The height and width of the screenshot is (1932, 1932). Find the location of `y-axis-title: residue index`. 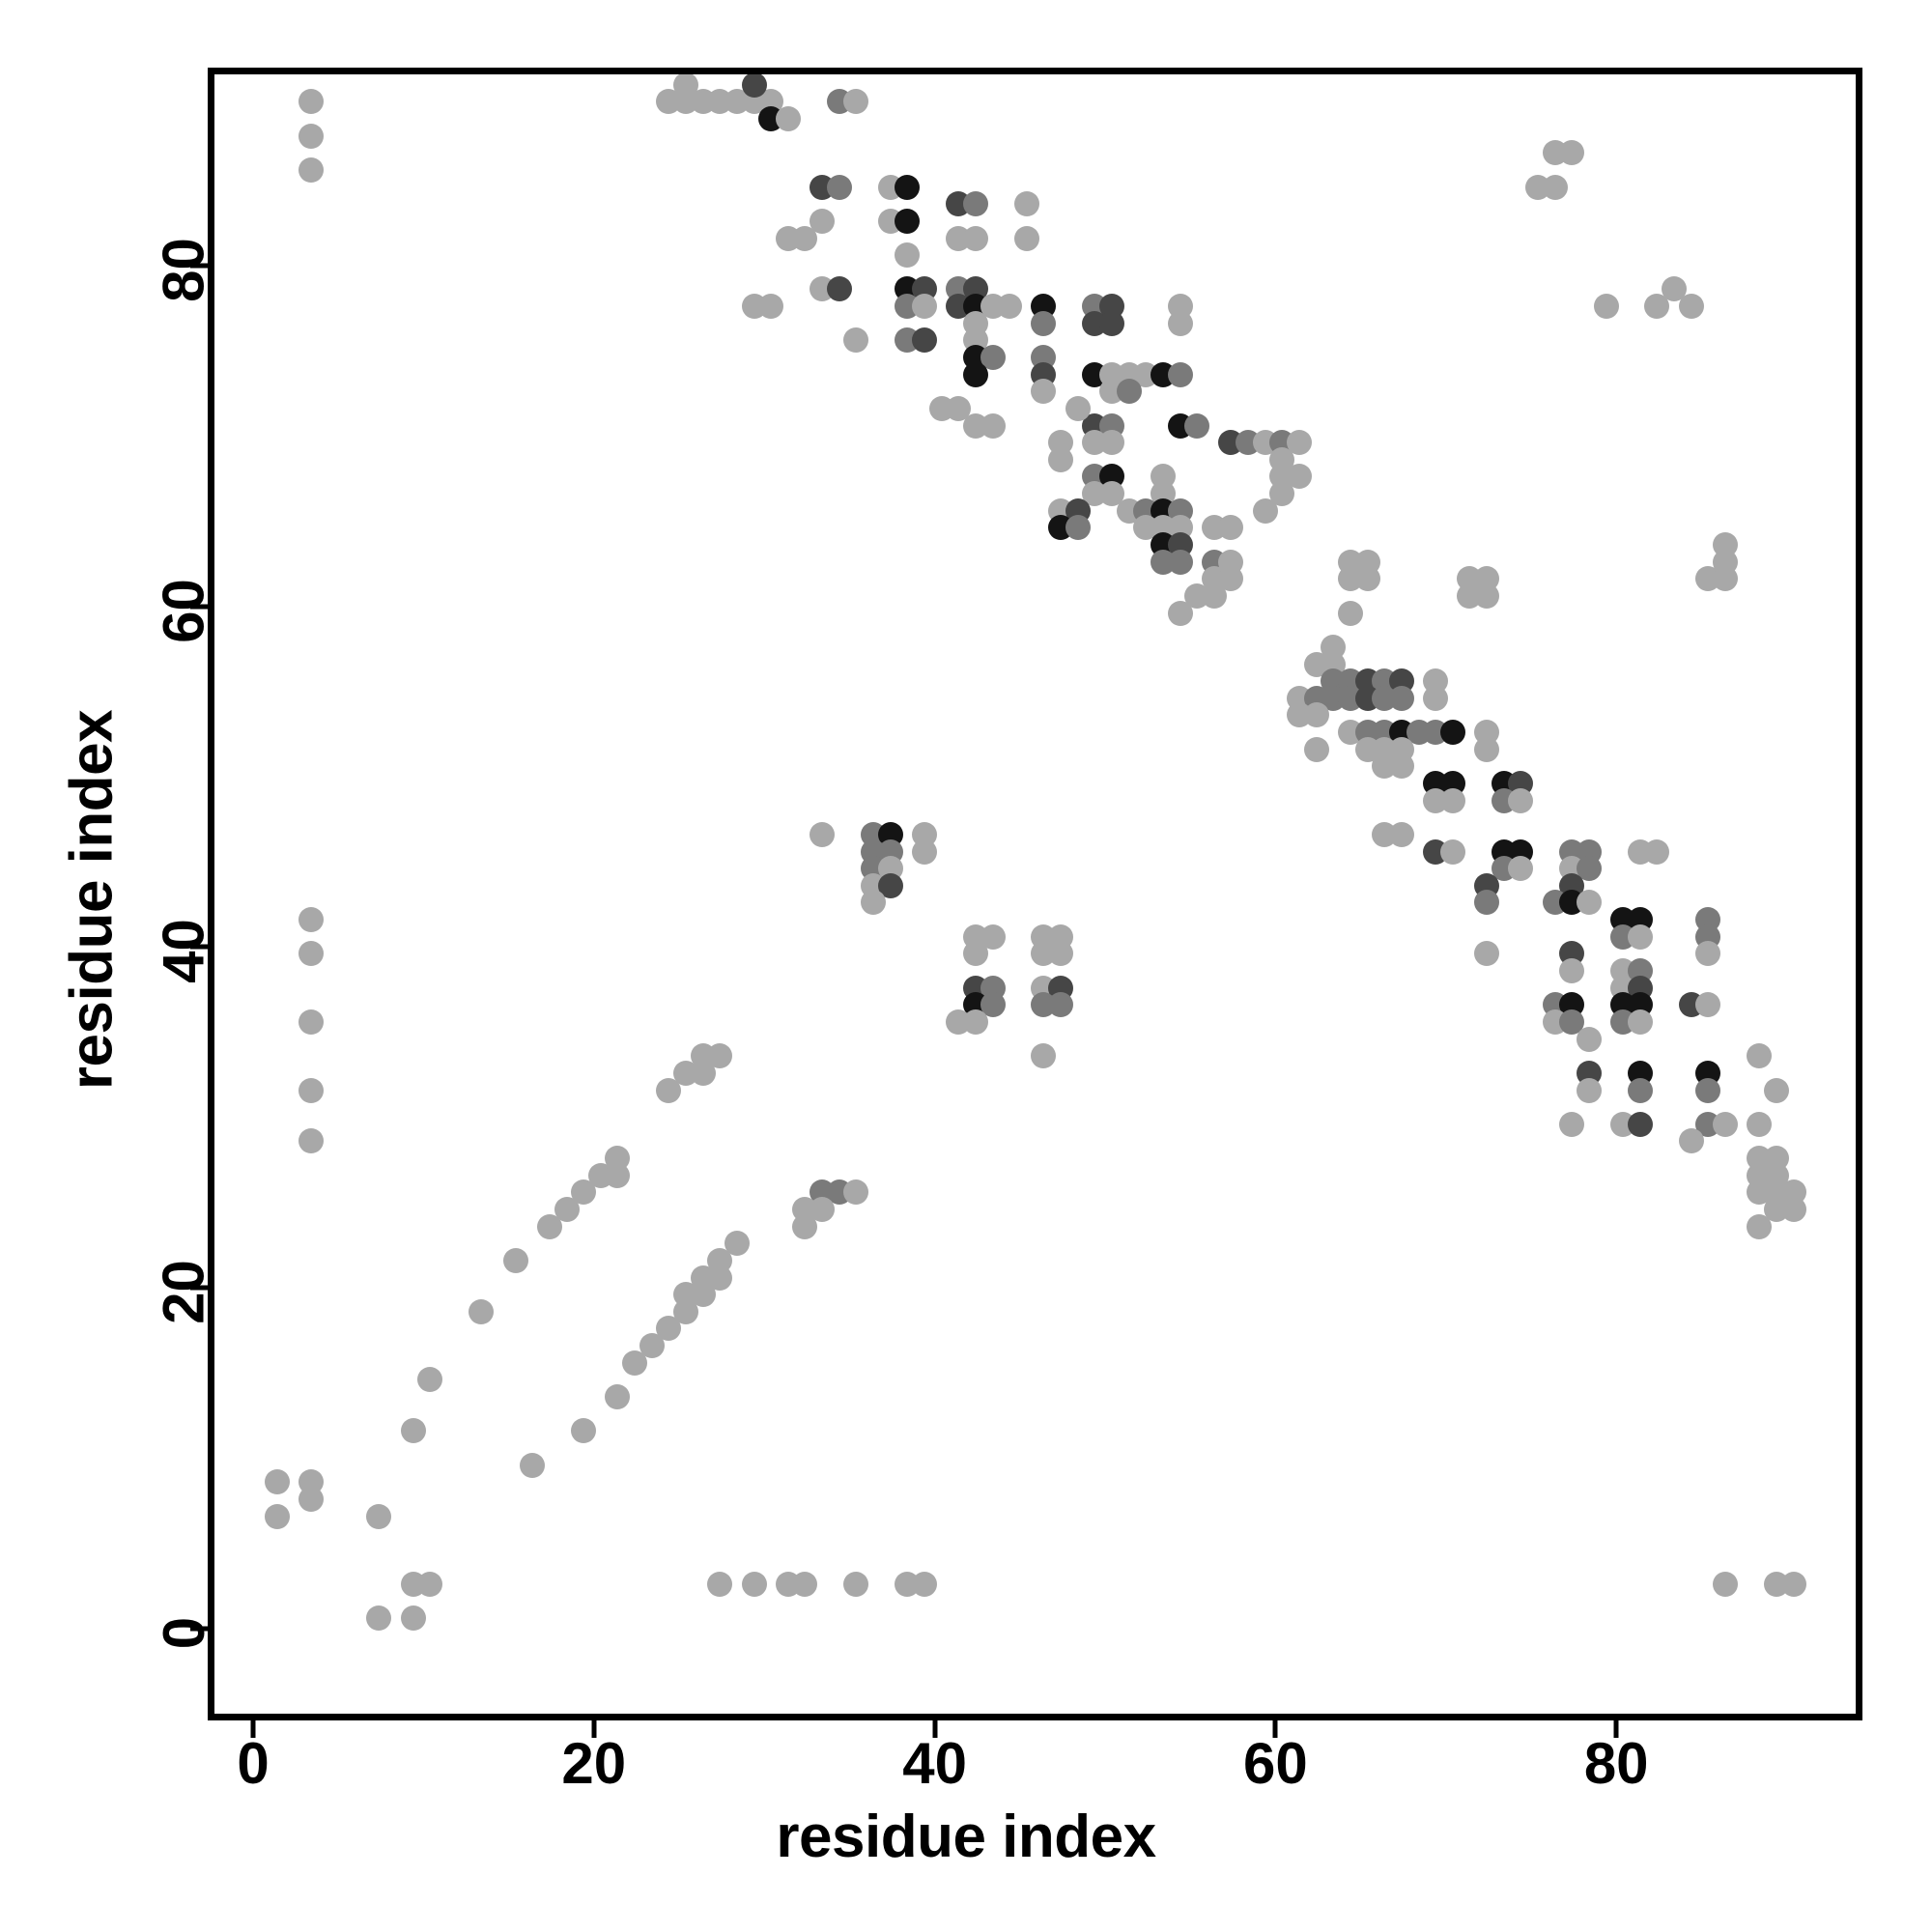

y-axis-title: residue index is located at coordinates (92, 900).